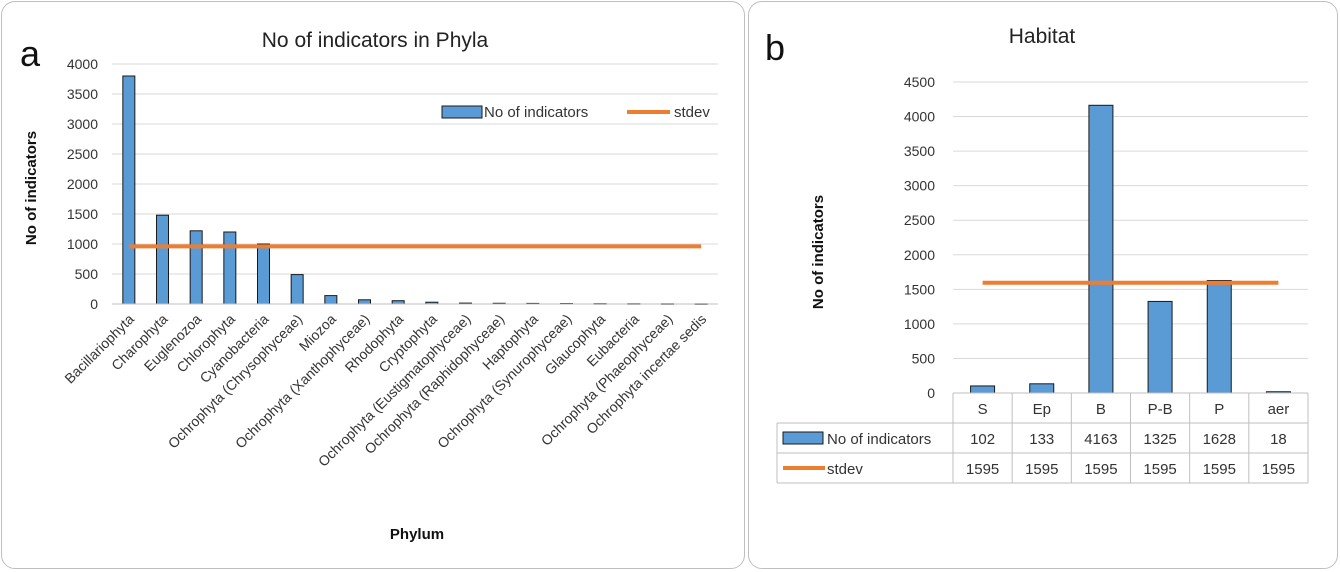 This screenshot has height=572, width=1340. What do you see at coordinates (1042, 36) in the screenshot?
I see `chart-b-title: Habitat` at bounding box center [1042, 36].